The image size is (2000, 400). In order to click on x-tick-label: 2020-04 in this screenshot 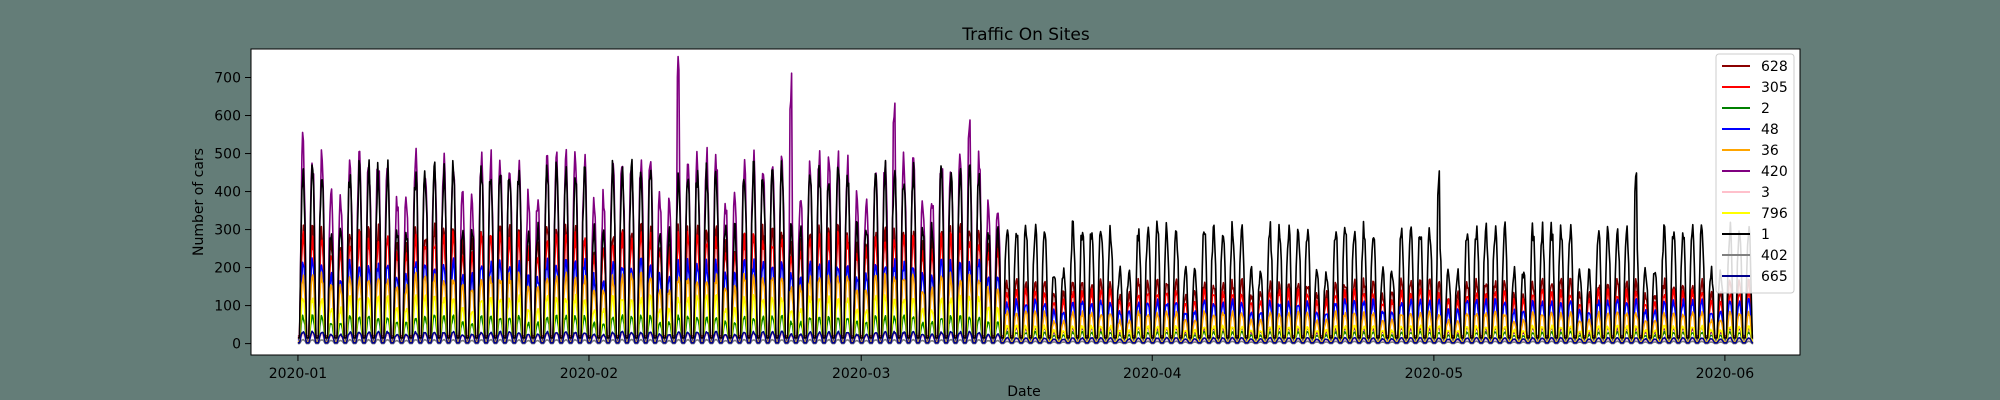, I will do `click(1152, 374)`.